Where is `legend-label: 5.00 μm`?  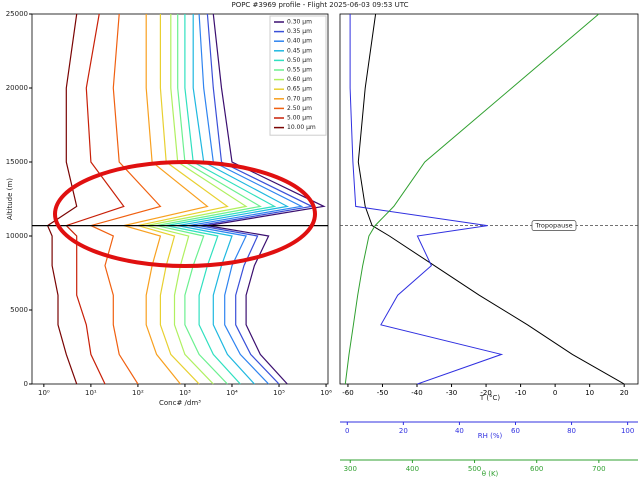 legend-label: 5.00 μm is located at coordinates (299, 118).